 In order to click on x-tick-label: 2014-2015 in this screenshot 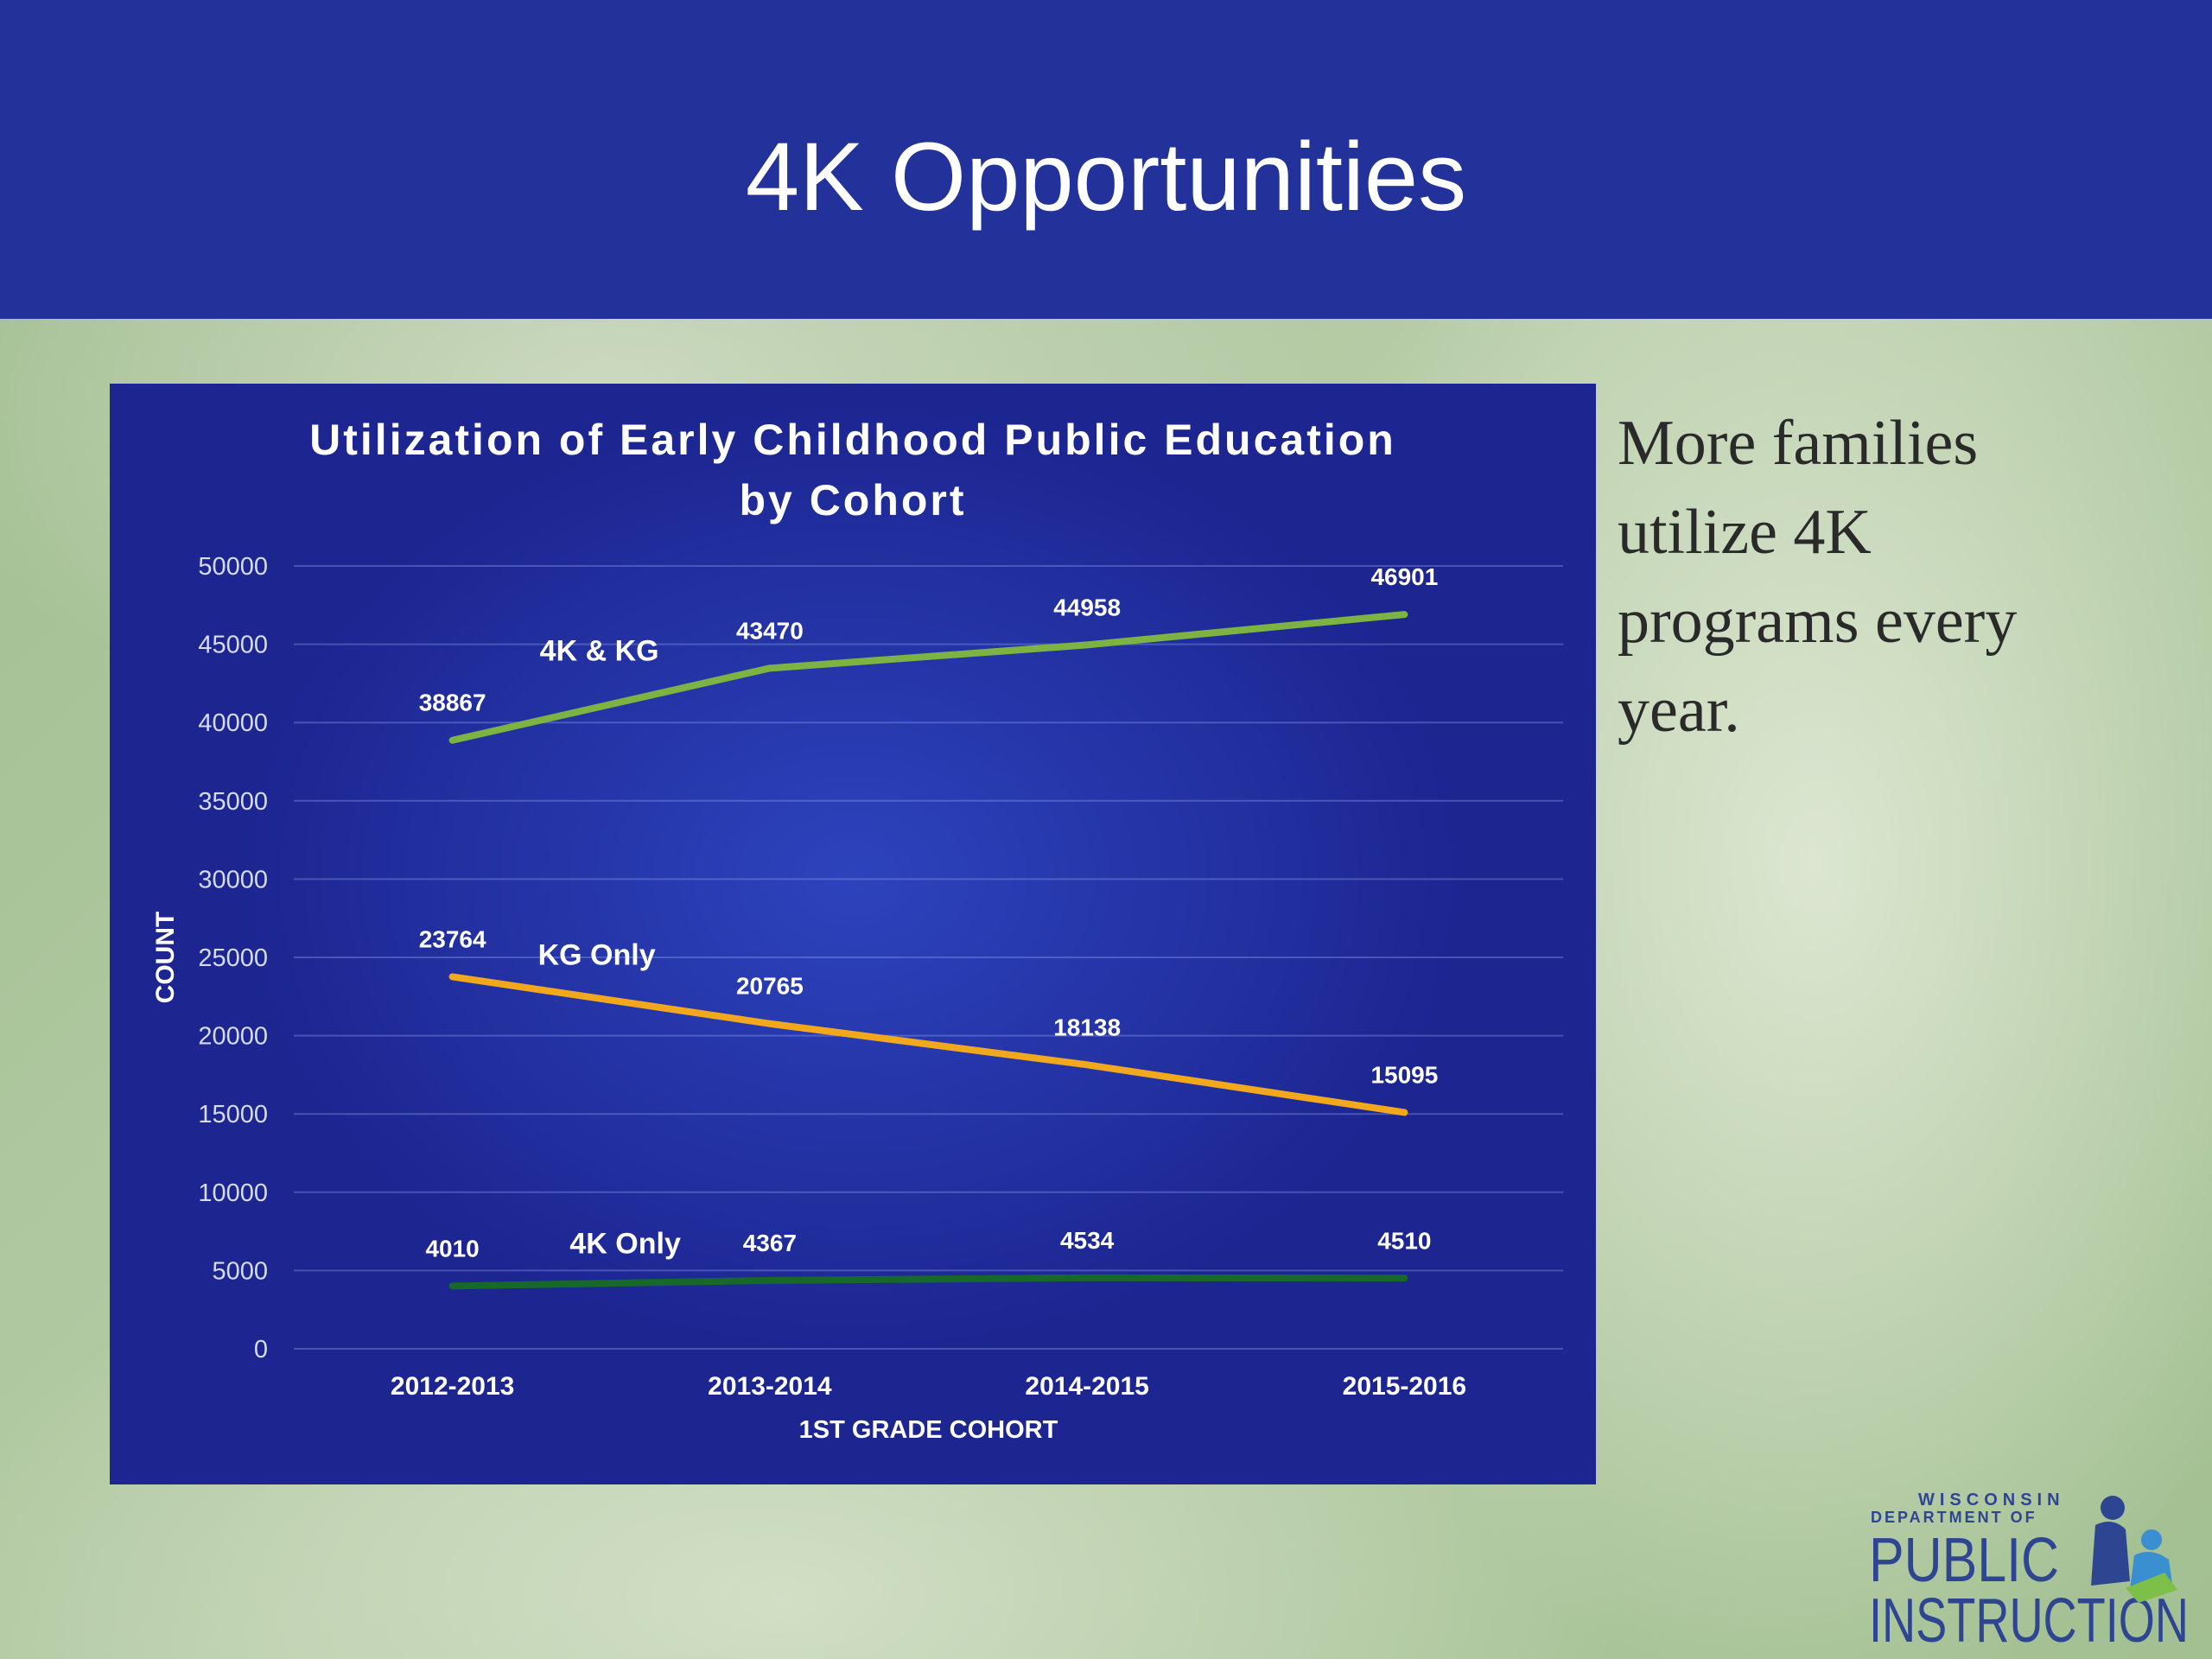, I will do `click(1086, 1386)`.